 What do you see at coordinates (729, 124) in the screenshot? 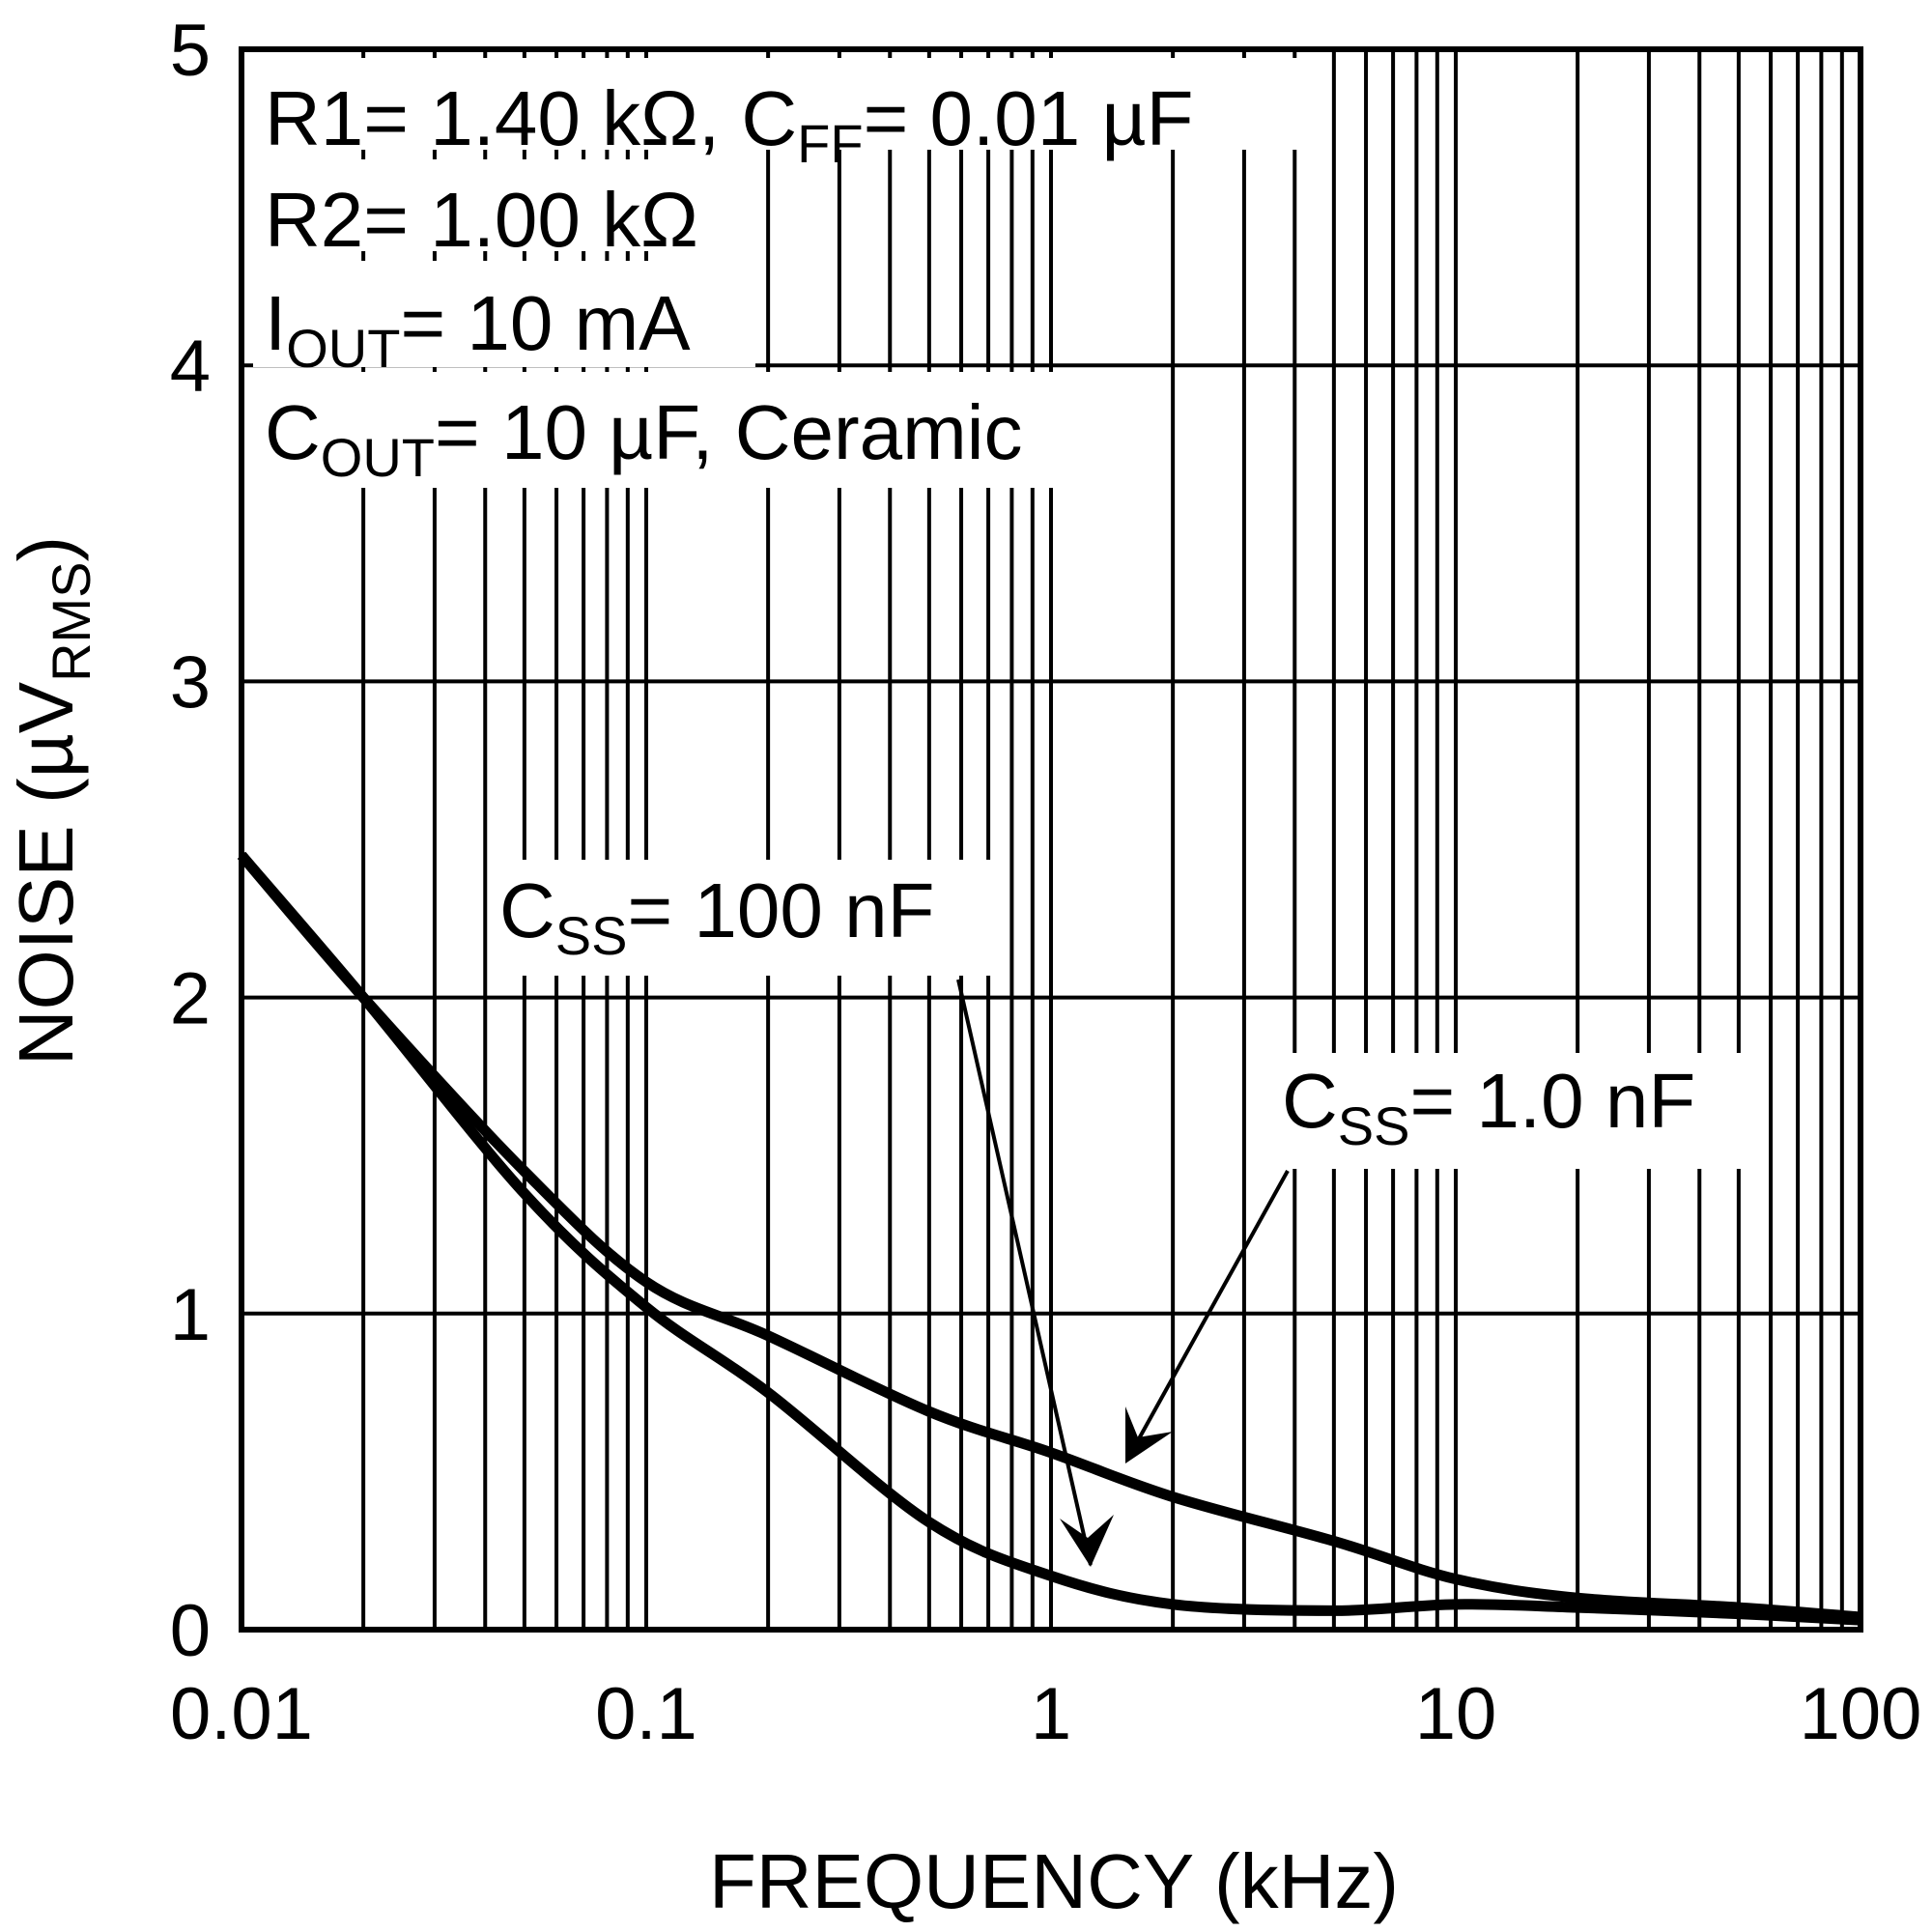
I see `condition-r1-cff: R1= 1.40 kΩ, CFF= 0.01 µF` at bounding box center [729, 124].